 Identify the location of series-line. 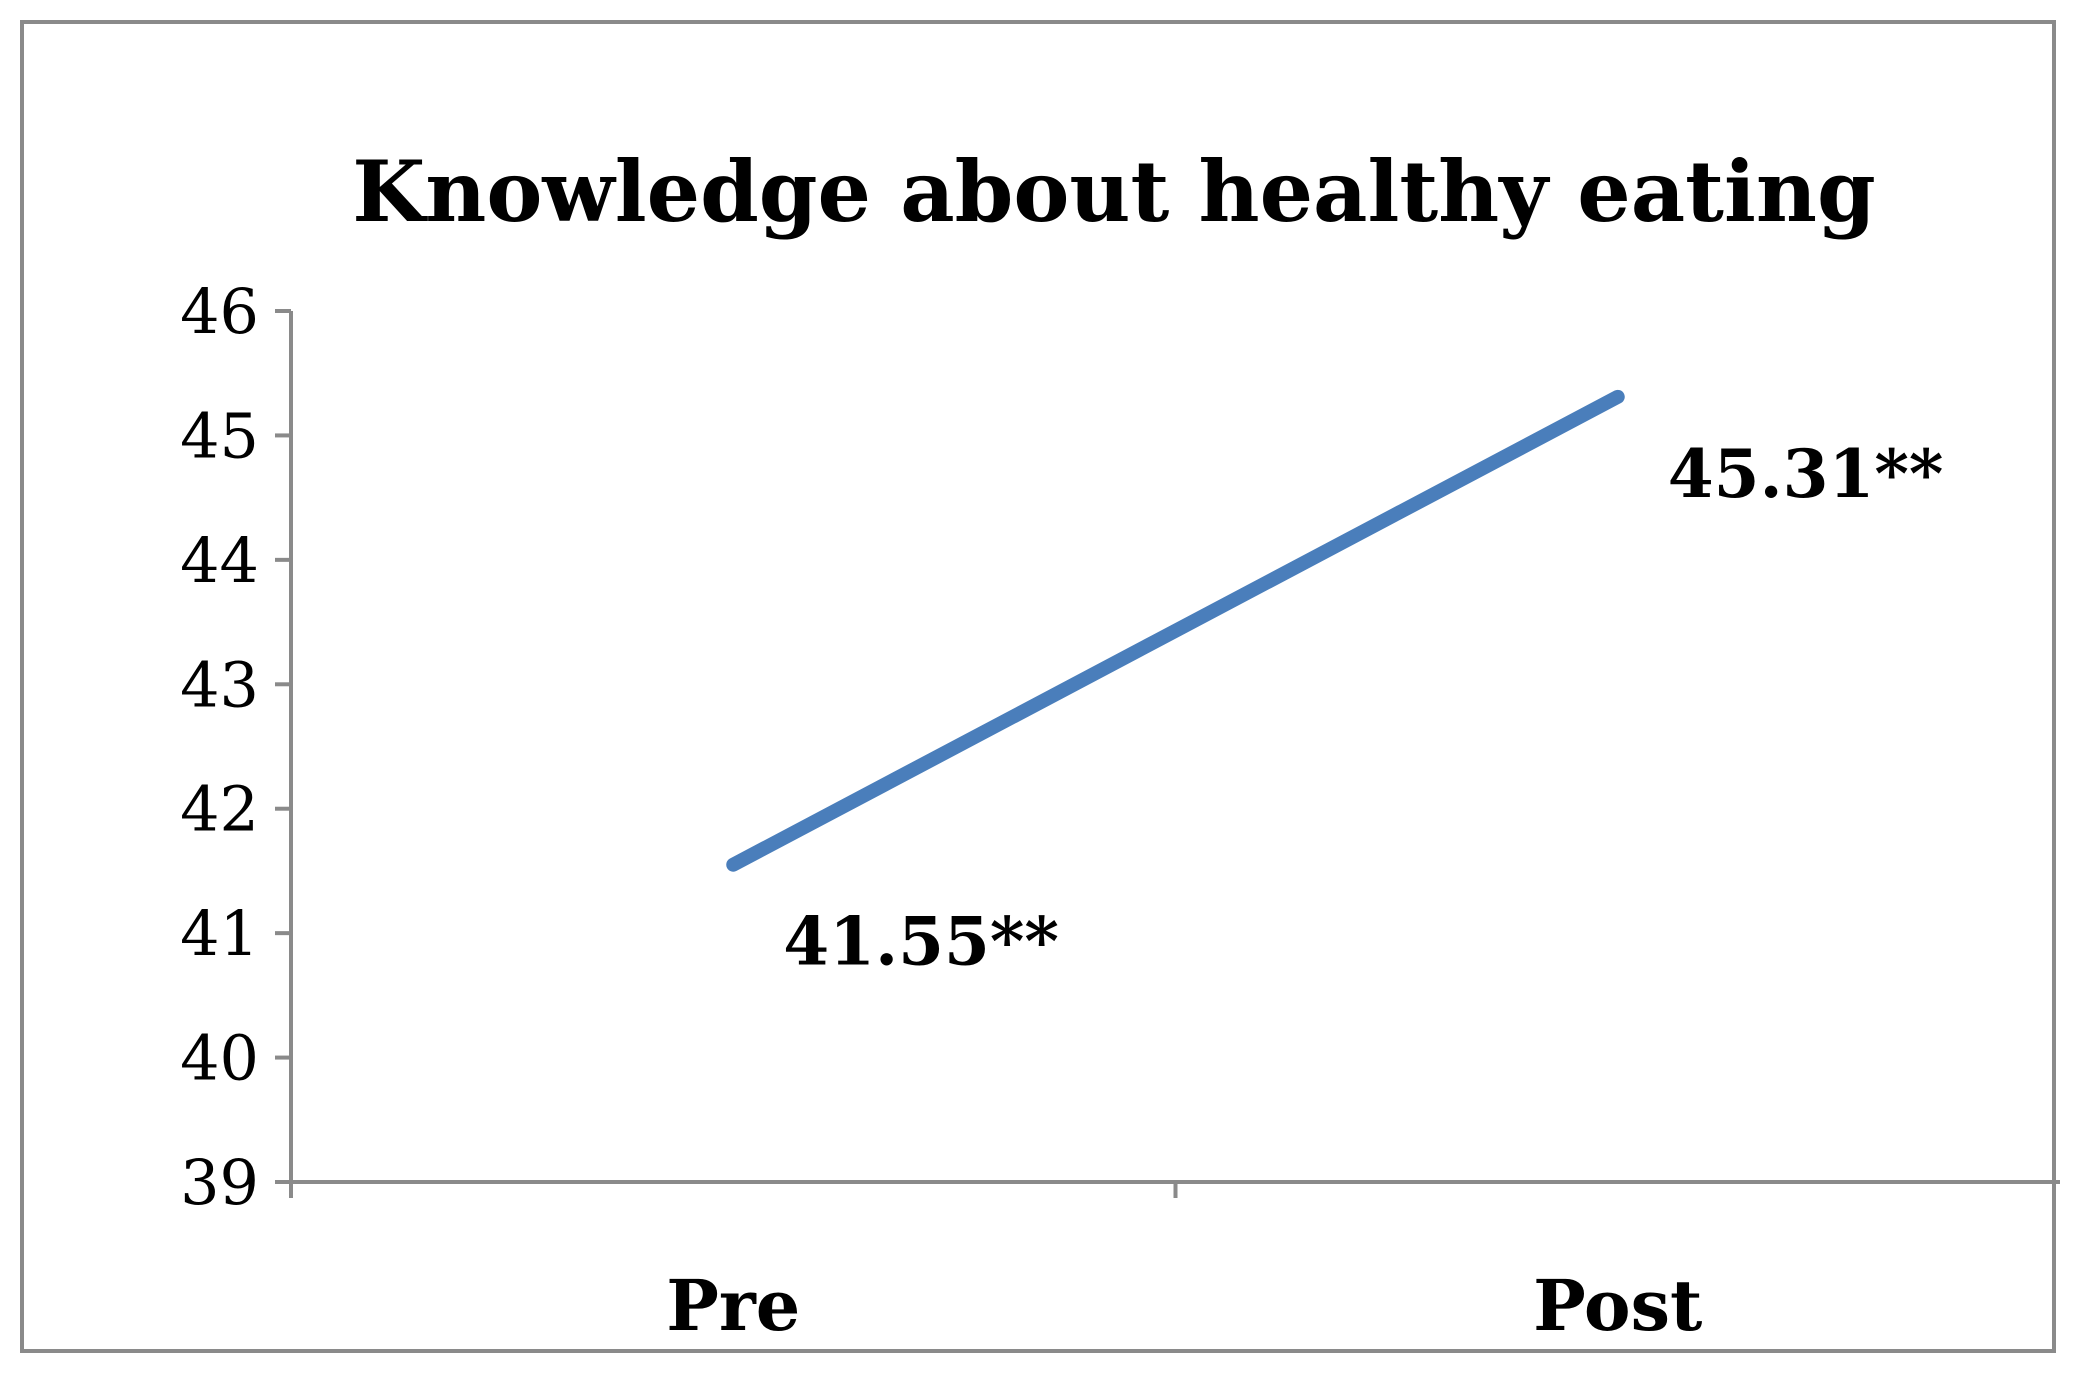
(1175, 630).